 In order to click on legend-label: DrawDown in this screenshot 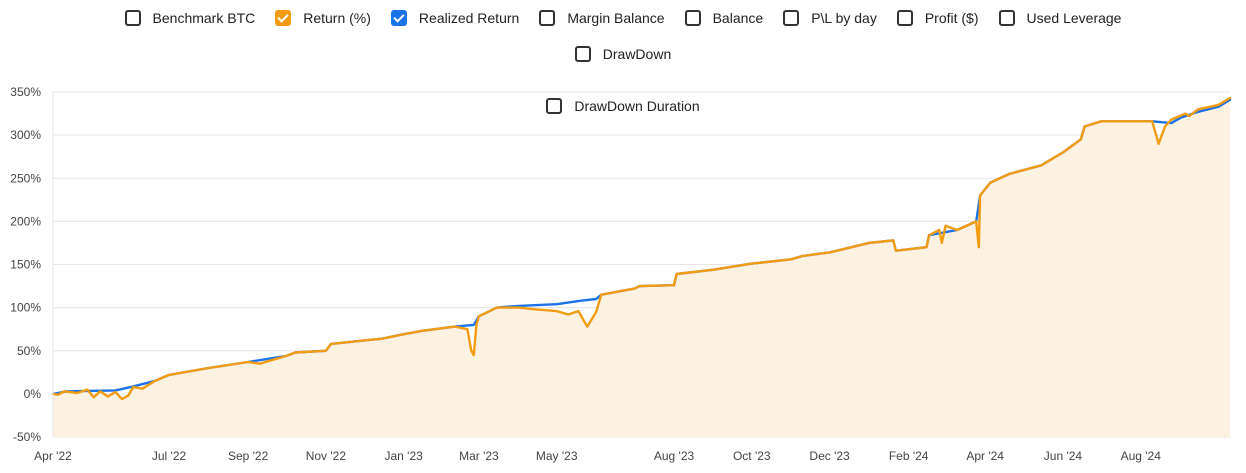, I will do `click(637, 54)`.